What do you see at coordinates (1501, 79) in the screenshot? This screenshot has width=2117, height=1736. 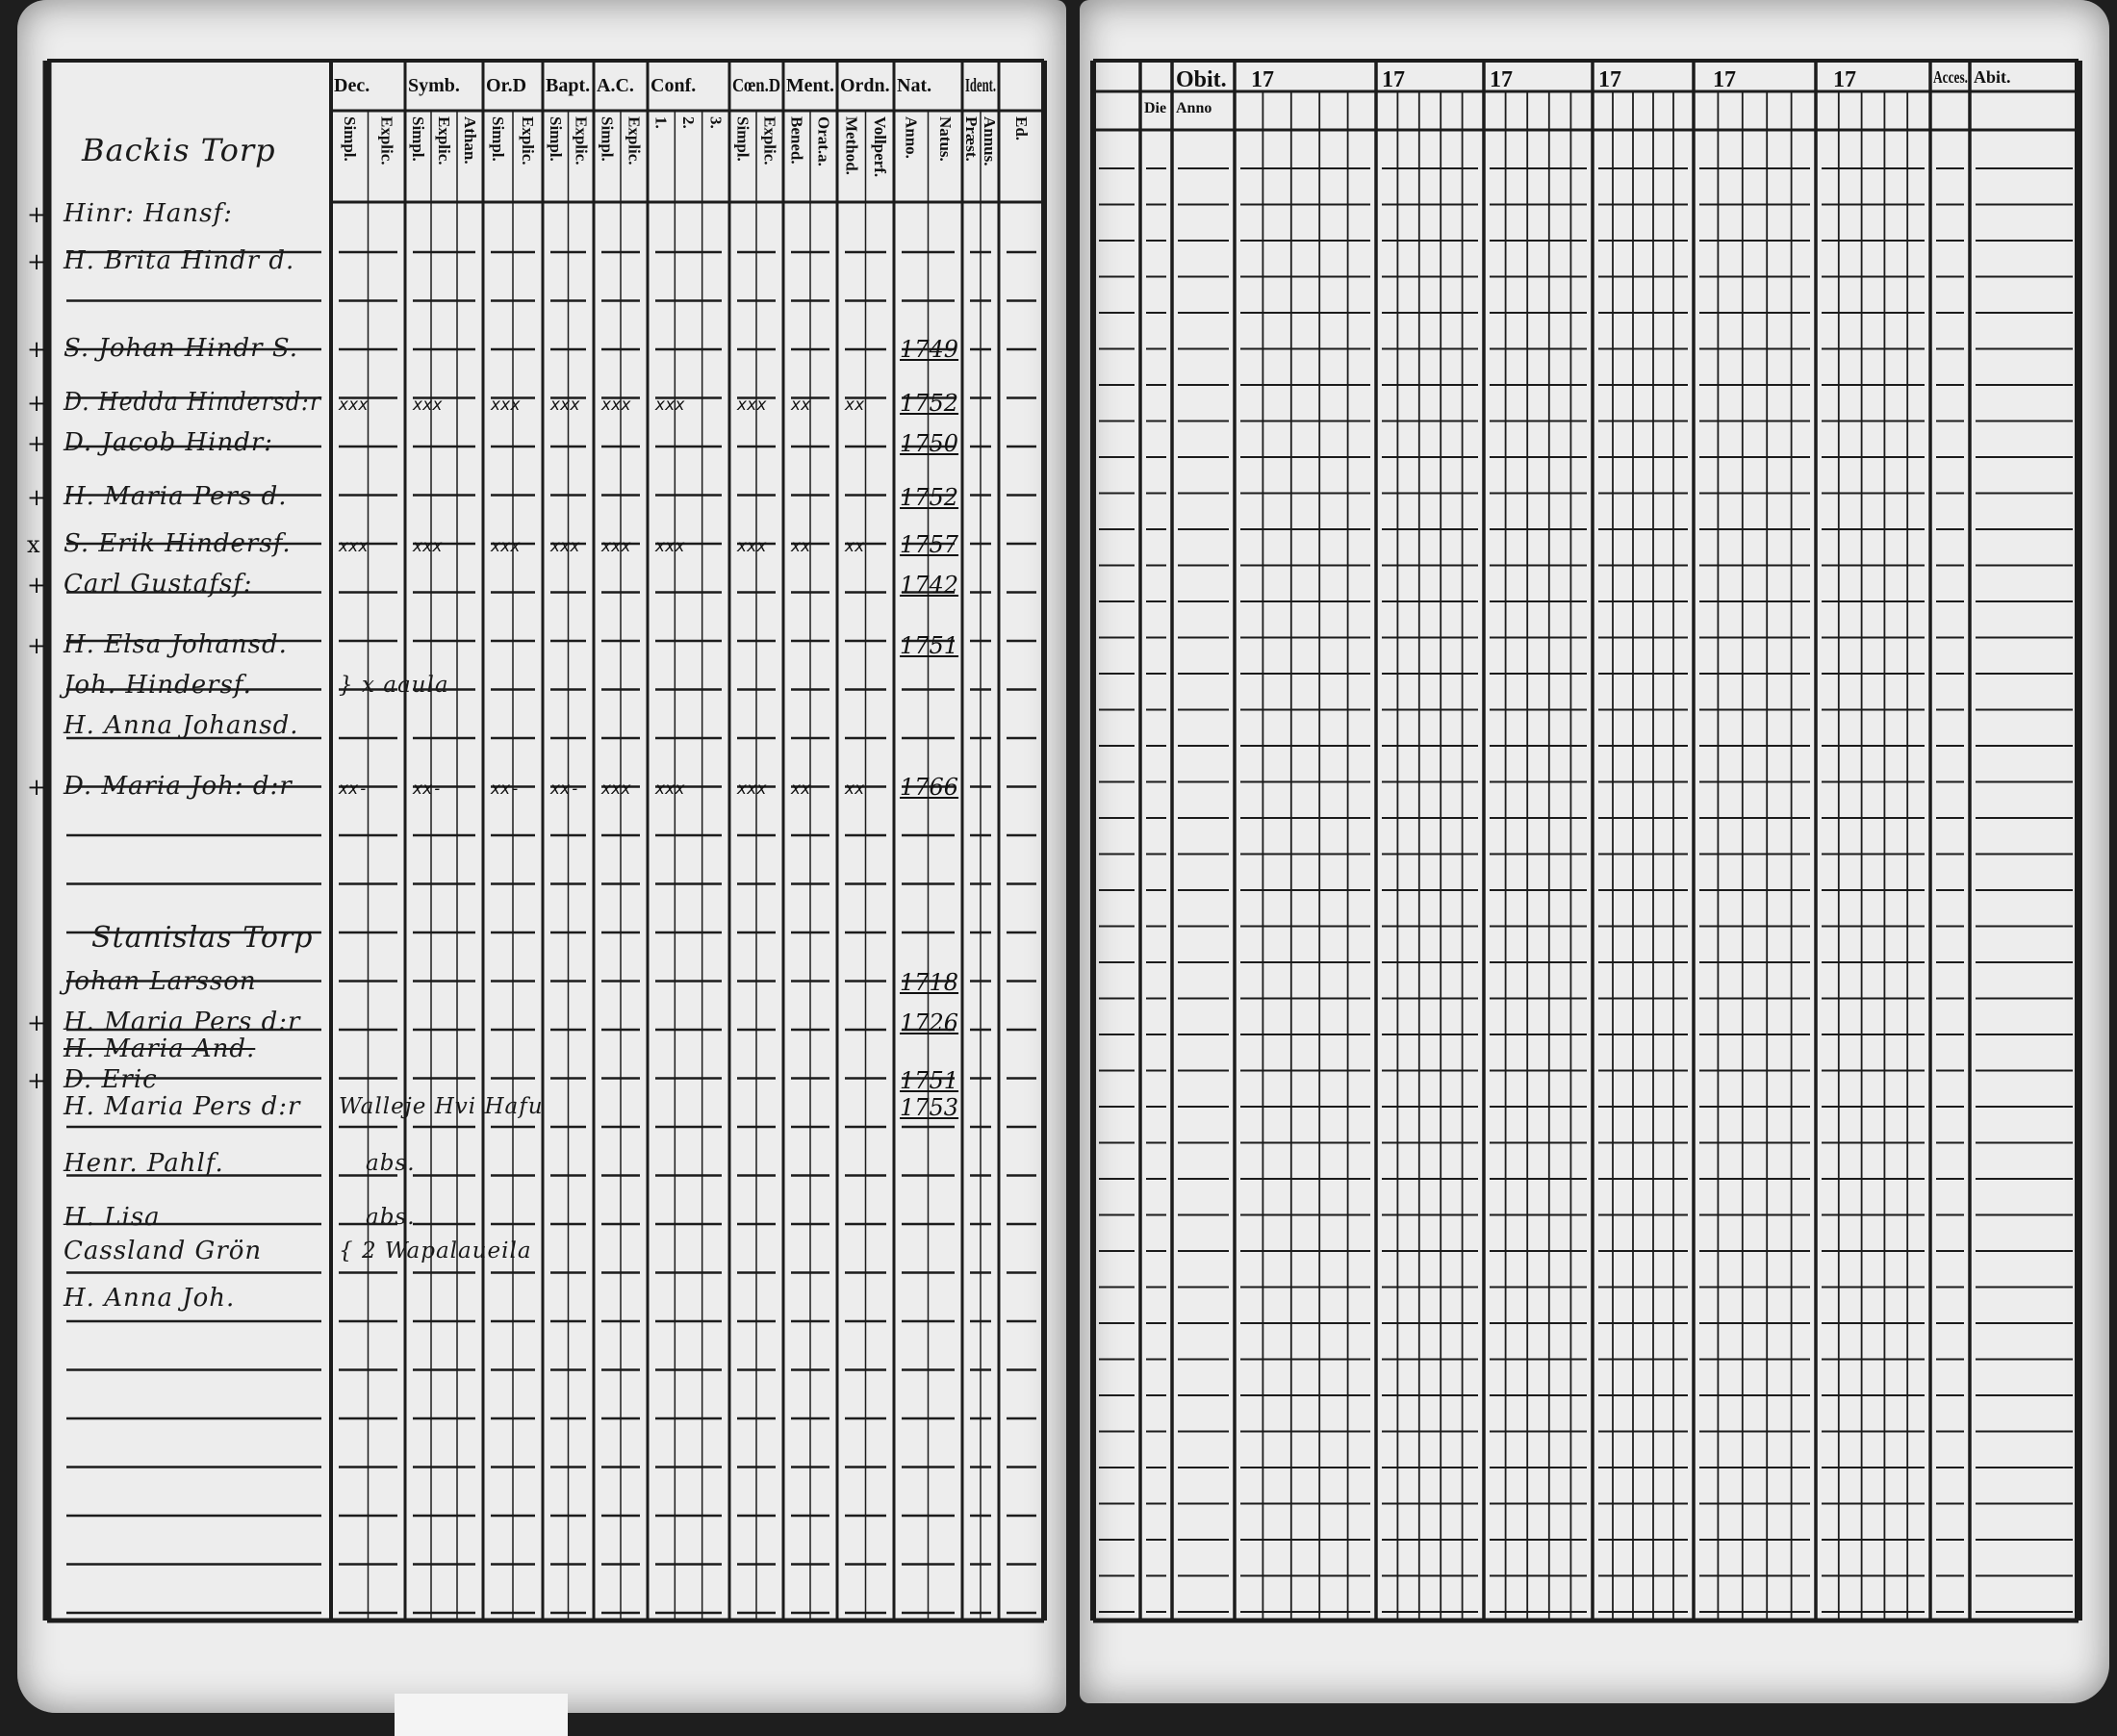 I see `right-header-3: 17` at bounding box center [1501, 79].